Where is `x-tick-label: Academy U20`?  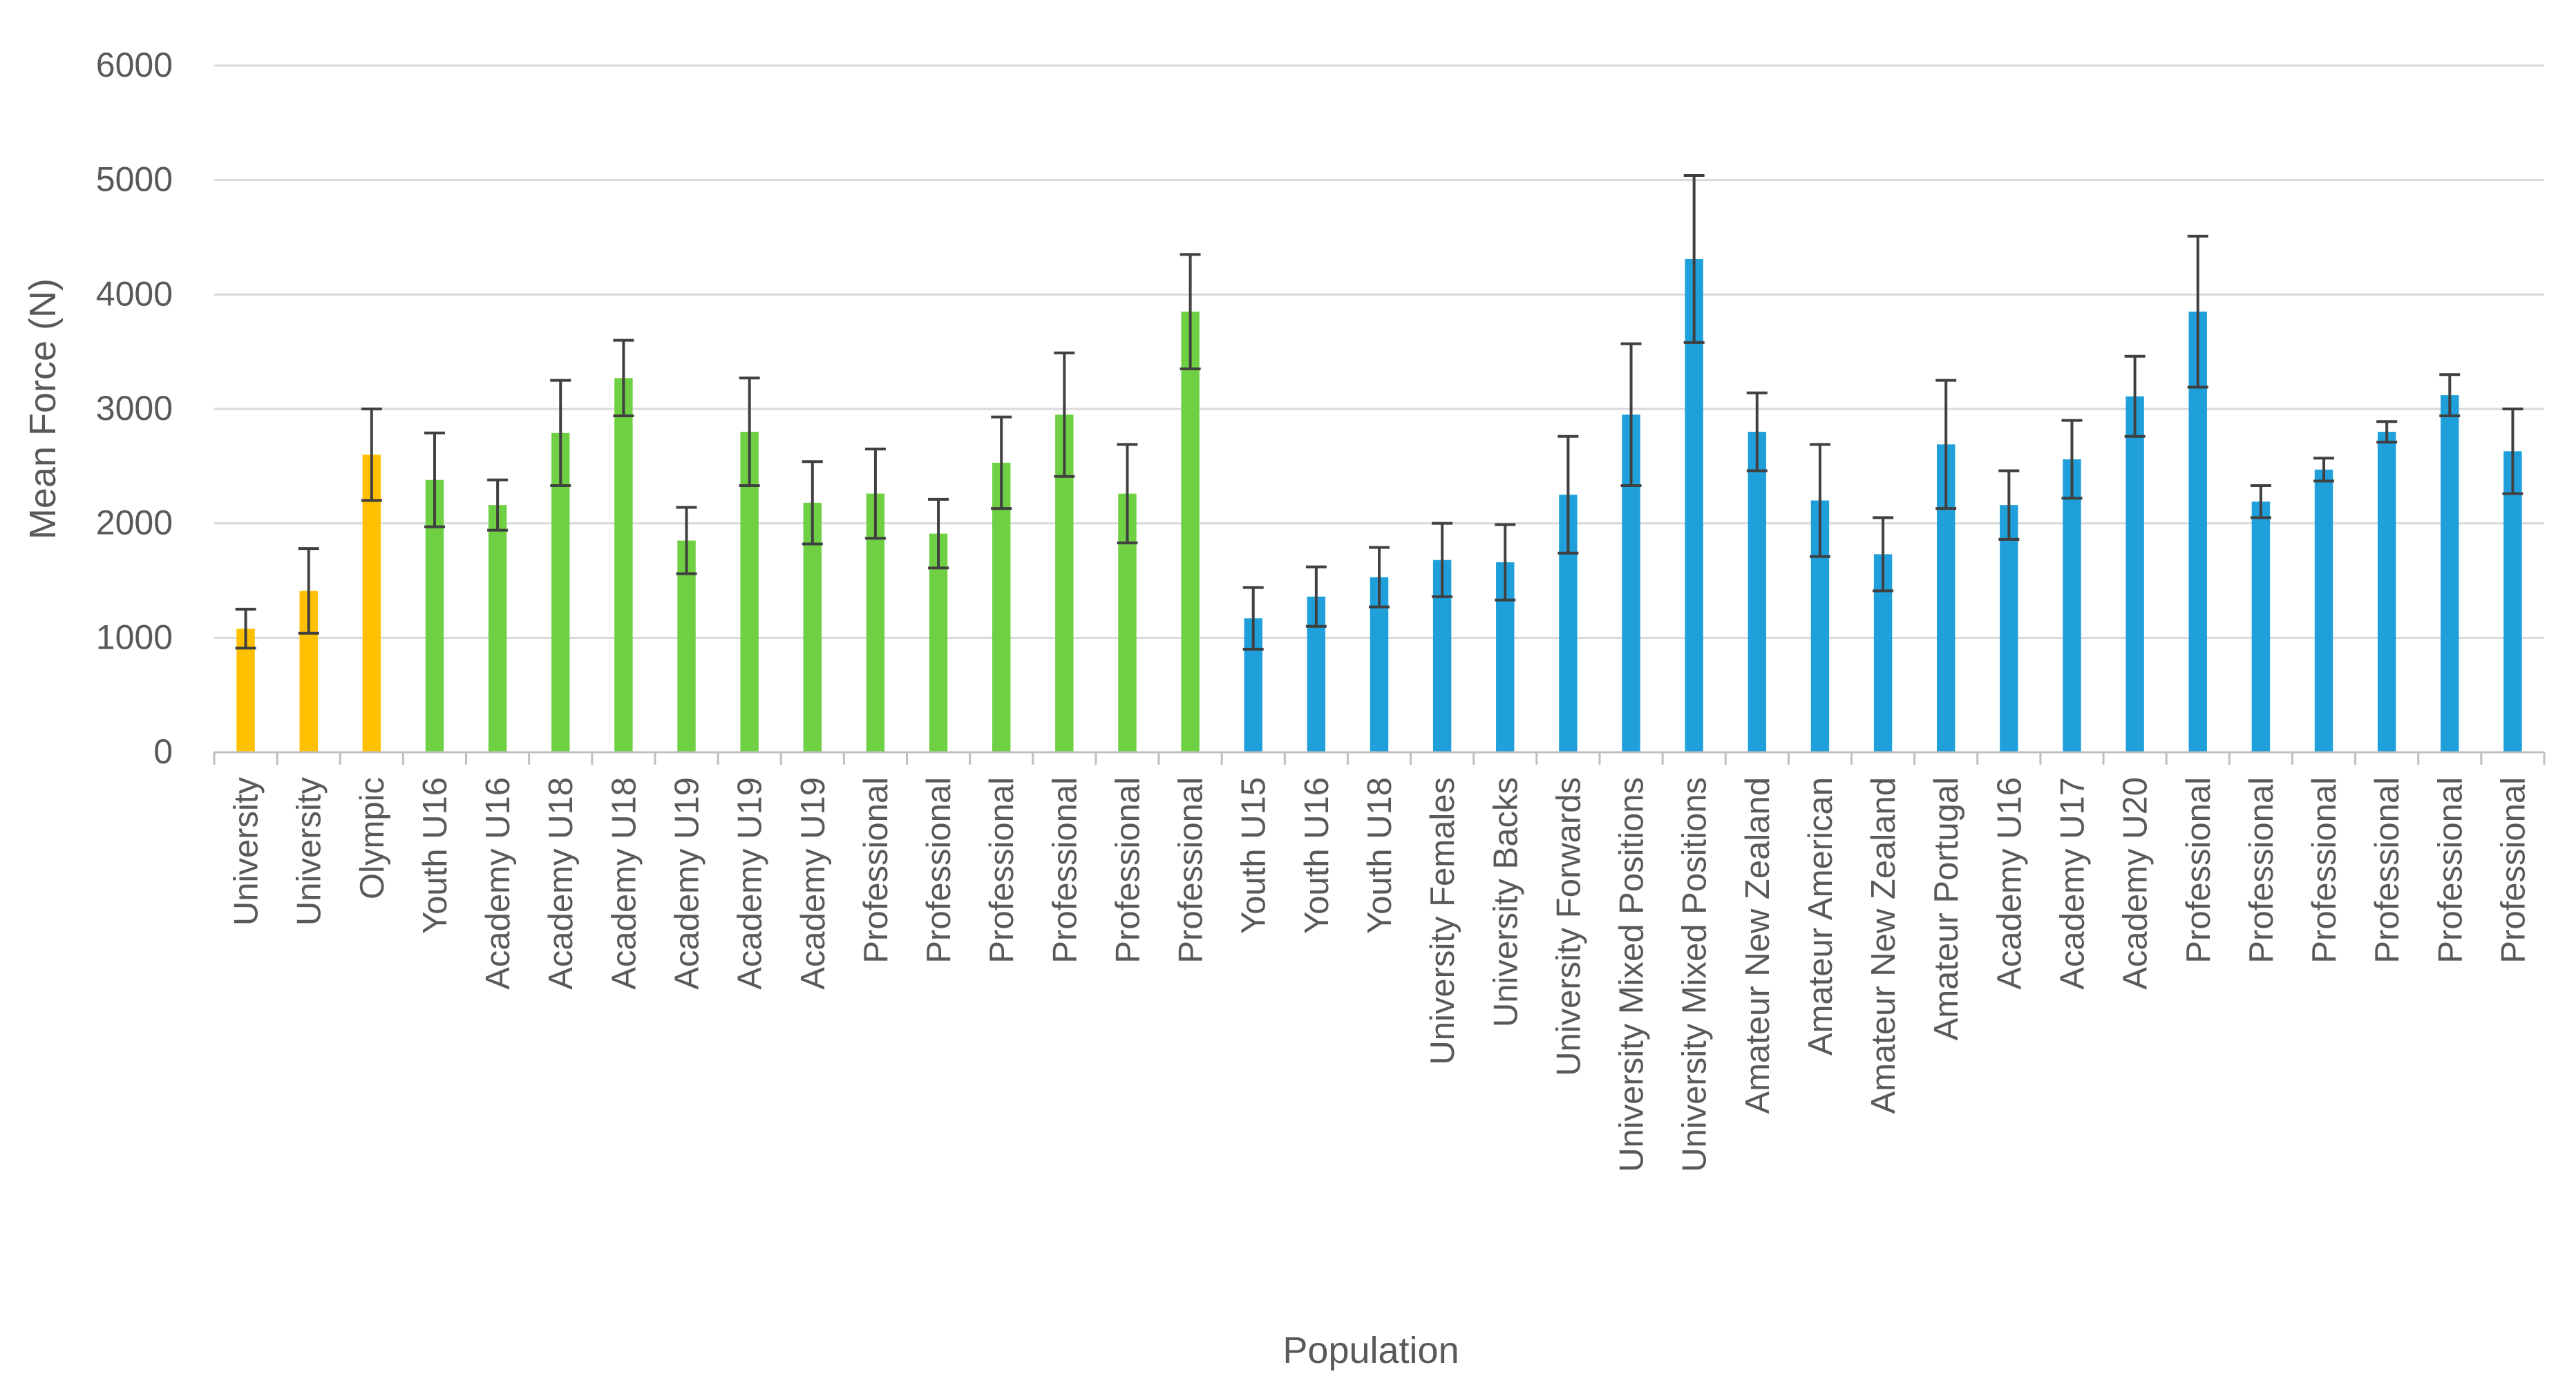 x-tick-label: Academy U20 is located at coordinates (2135, 884).